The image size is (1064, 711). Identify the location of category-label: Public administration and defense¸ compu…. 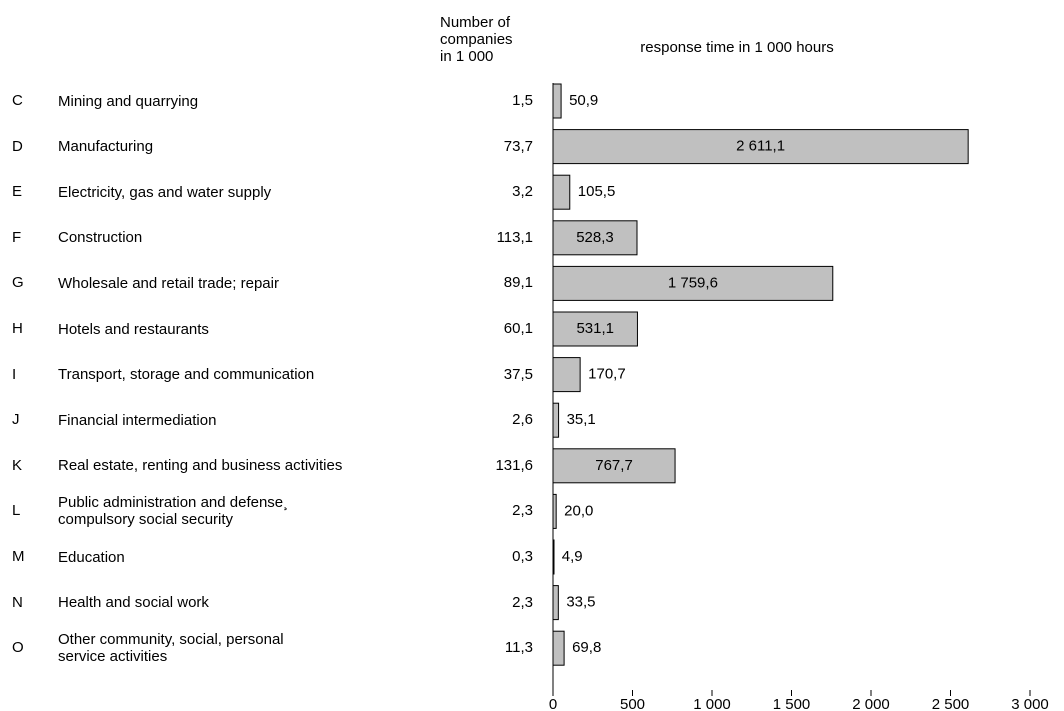
(173, 511).